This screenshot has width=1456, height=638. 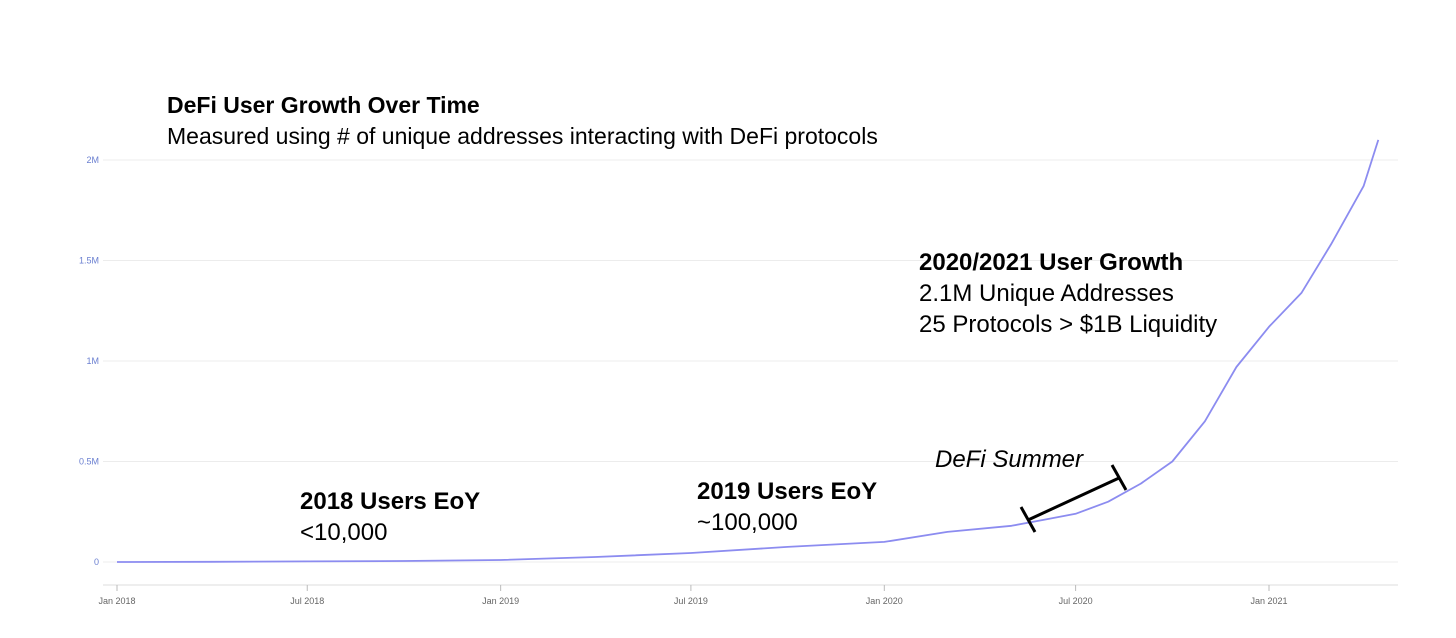 What do you see at coordinates (884, 601) in the screenshot?
I see `x-tick-label: Jan 2020` at bounding box center [884, 601].